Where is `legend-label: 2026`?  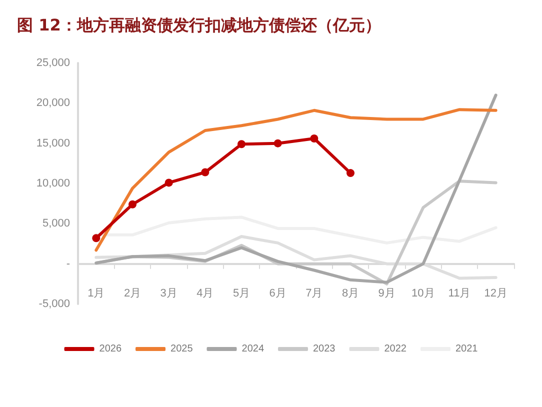 legend-label: 2026 is located at coordinates (110, 349).